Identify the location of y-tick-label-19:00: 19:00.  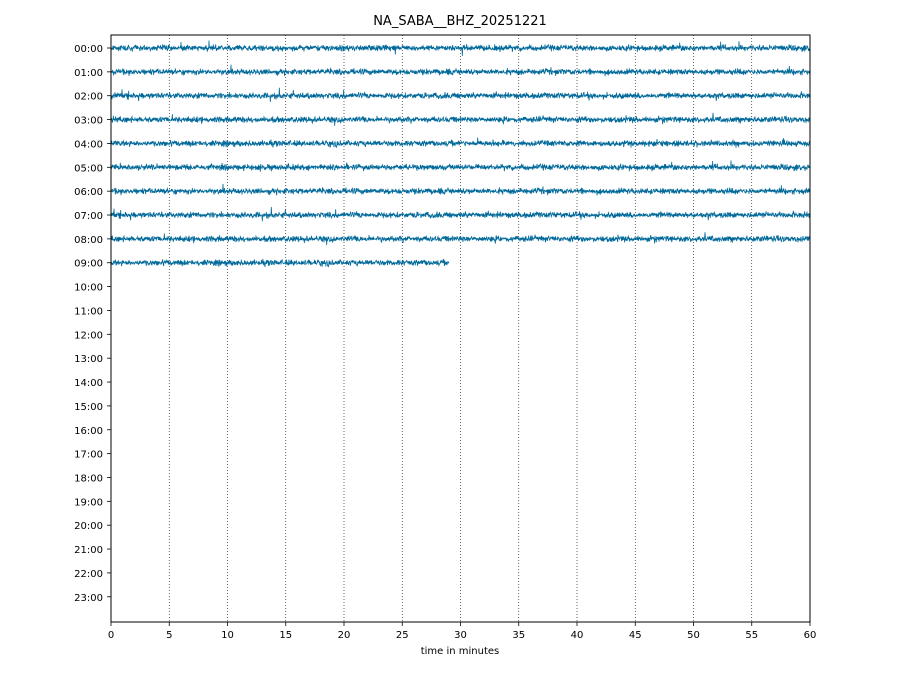
(88, 502).